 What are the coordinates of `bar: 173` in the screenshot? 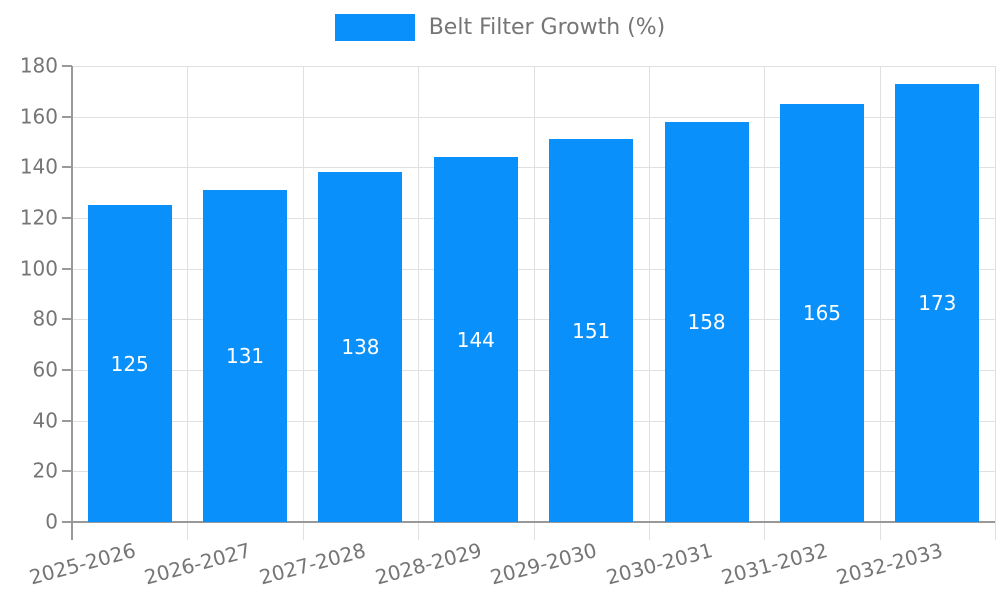 It's located at (937, 302).